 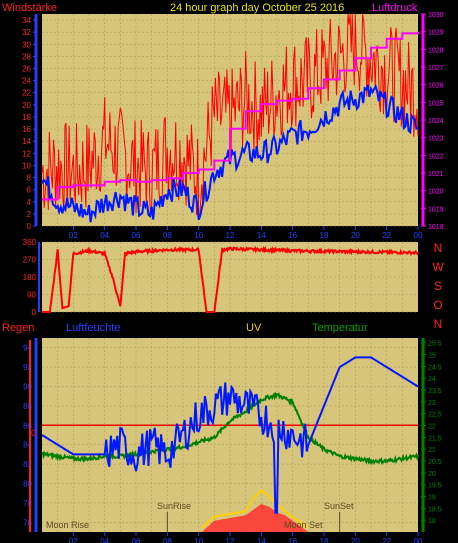 I want to click on humidity-y-tick-label: 80, so click(x=27, y=484).